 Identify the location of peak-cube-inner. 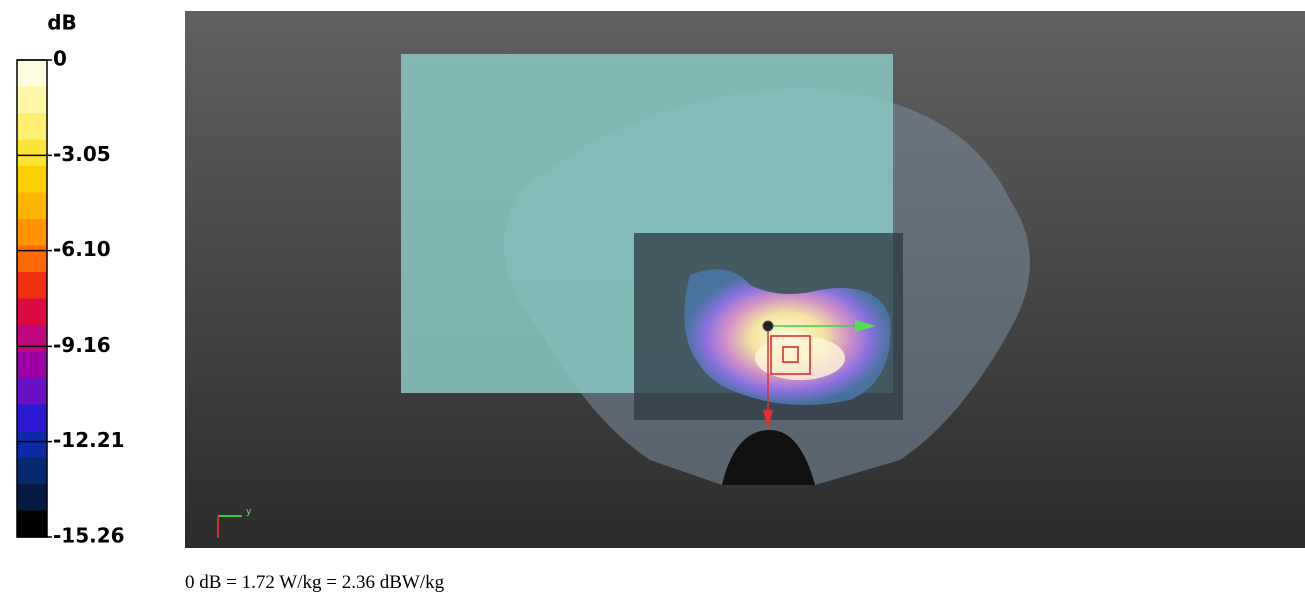
(790, 354).